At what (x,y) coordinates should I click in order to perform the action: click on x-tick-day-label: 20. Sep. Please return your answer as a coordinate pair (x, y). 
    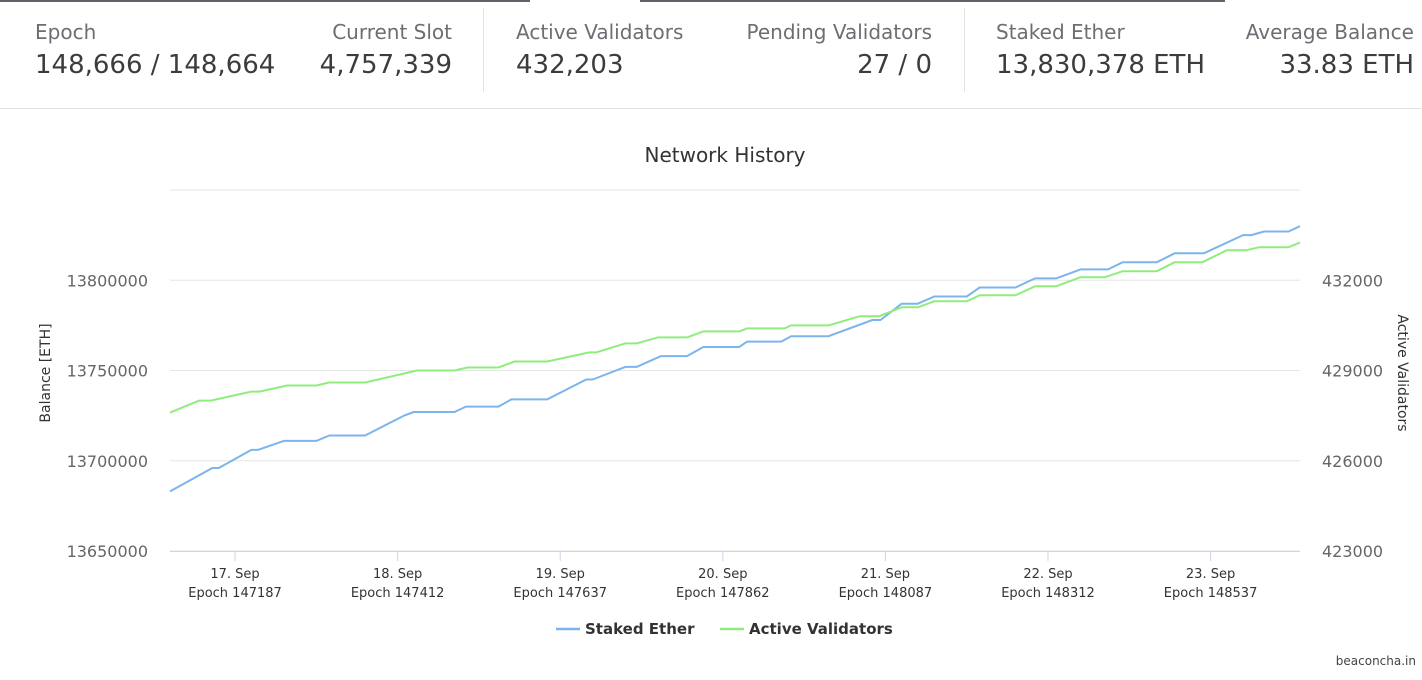
    Looking at the image, I should click on (722, 574).